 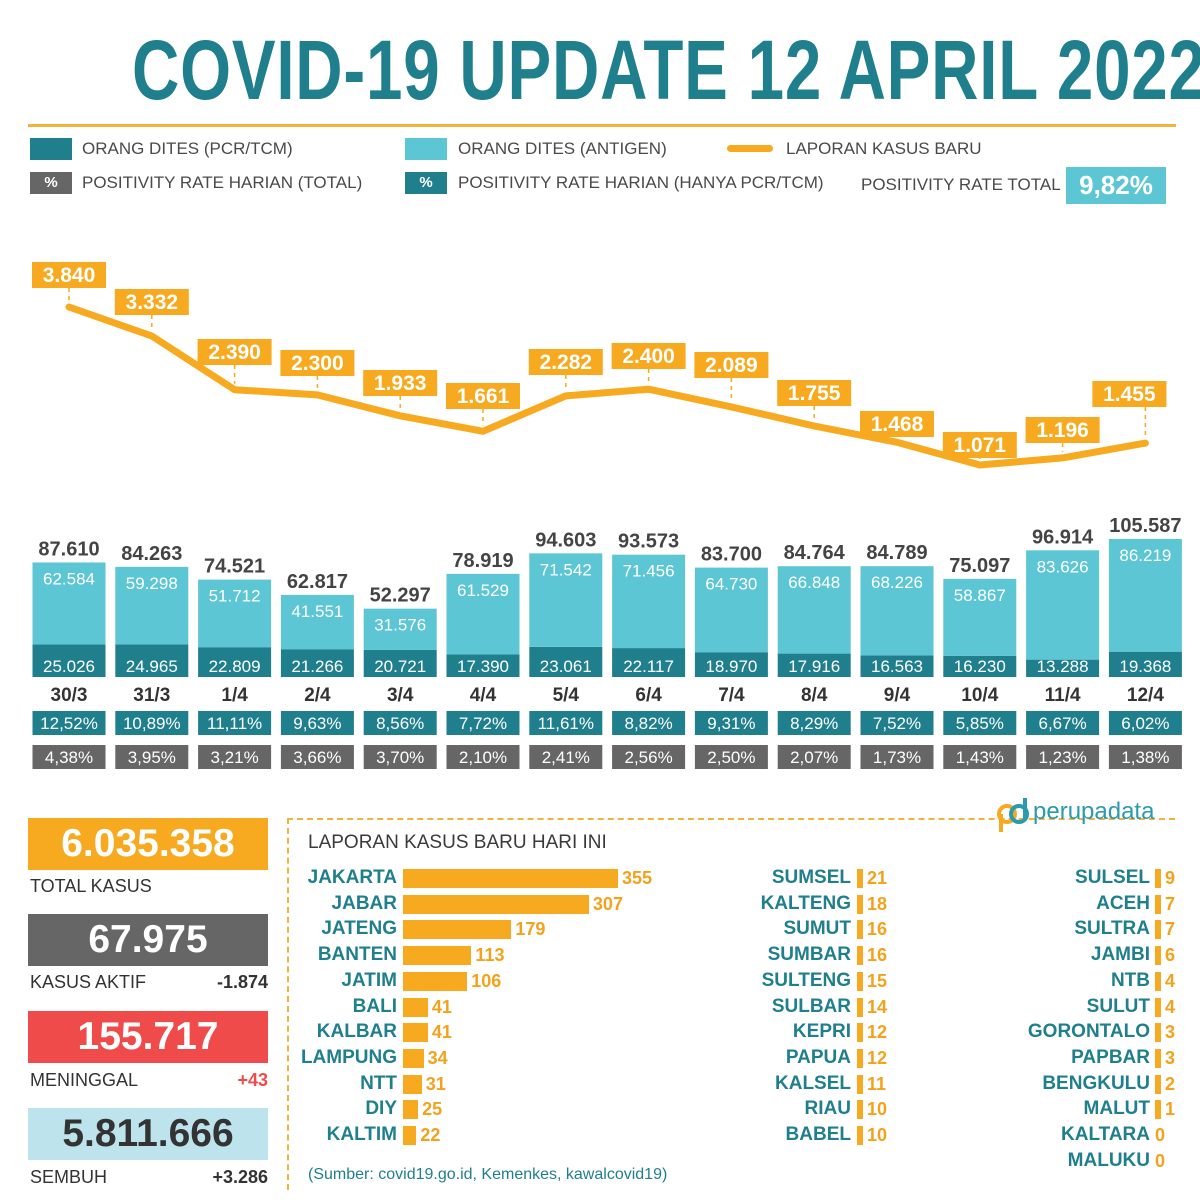 I want to click on cases-value-label: 1.455, so click(x=1129, y=394).